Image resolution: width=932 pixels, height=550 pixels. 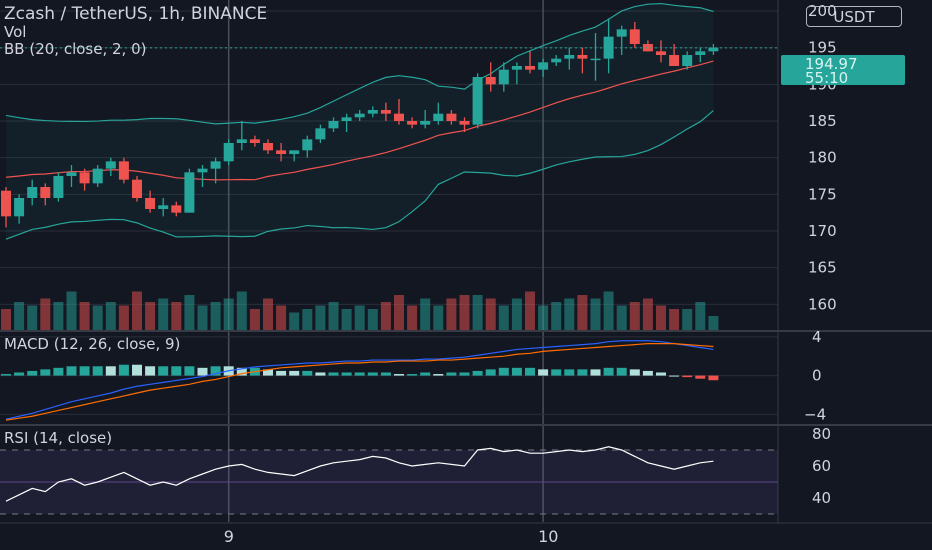 What do you see at coordinates (815, 414) in the screenshot?
I see `macd-tick-label: −4` at bounding box center [815, 414].